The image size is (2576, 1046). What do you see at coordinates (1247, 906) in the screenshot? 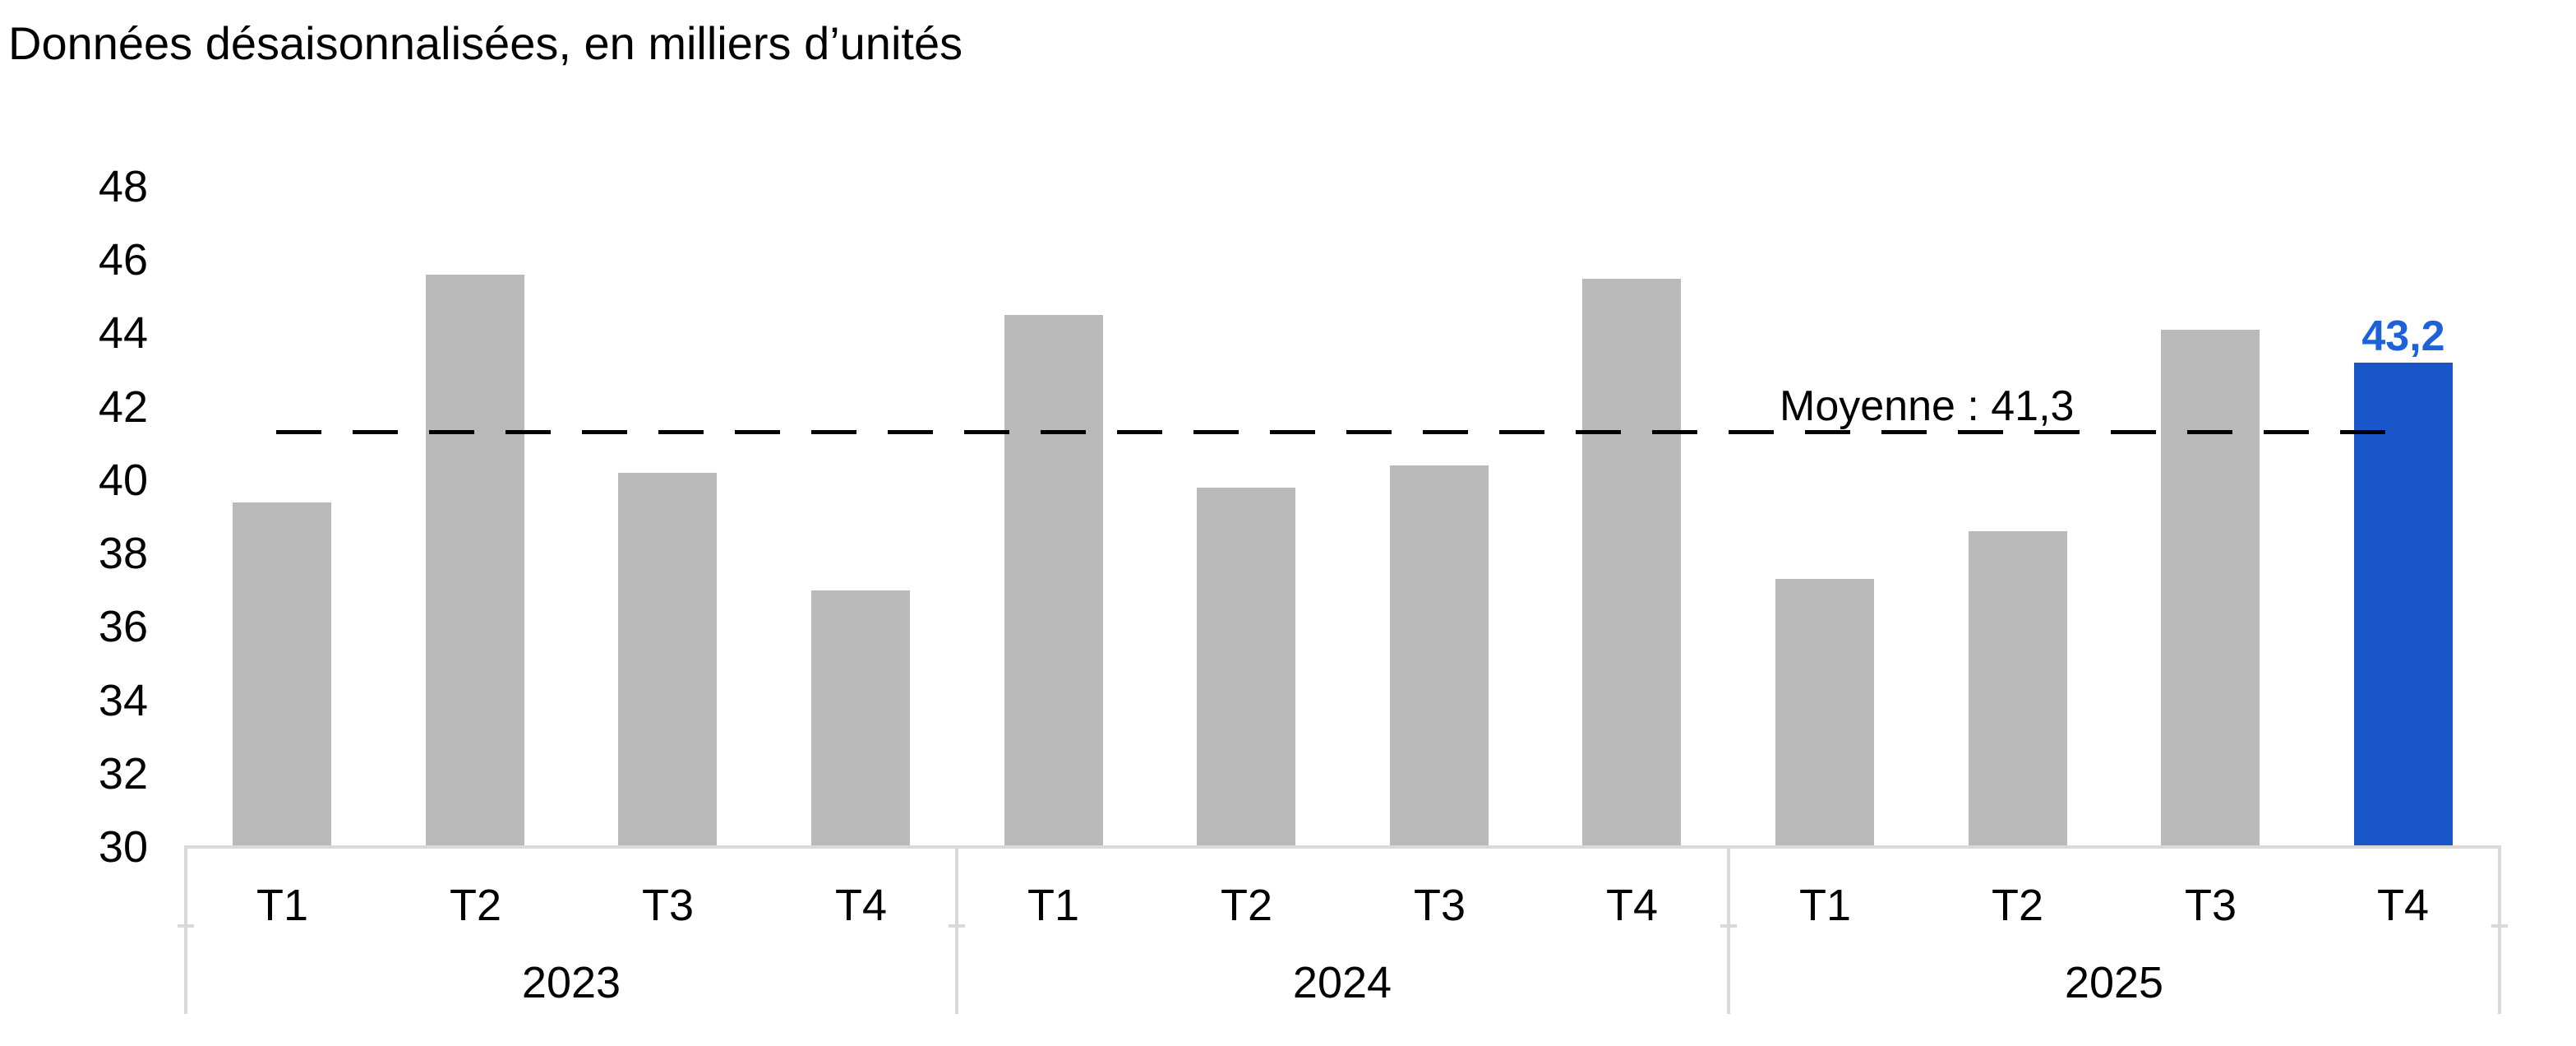
I see `x-tick-label-2024-T2: T2` at bounding box center [1247, 906].